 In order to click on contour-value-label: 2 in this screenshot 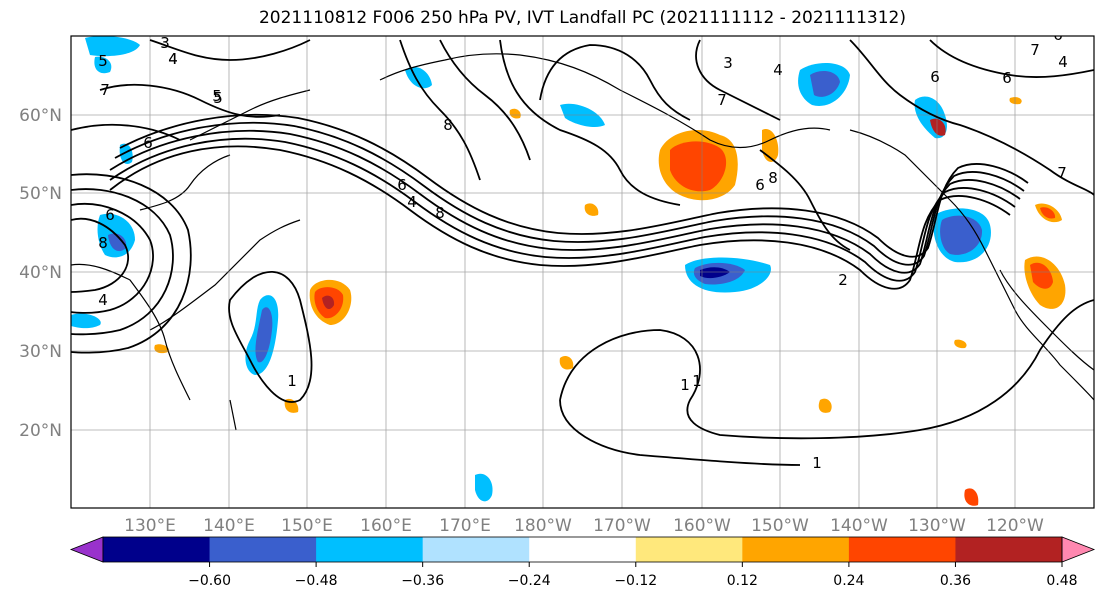, I will do `click(843, 280)`.